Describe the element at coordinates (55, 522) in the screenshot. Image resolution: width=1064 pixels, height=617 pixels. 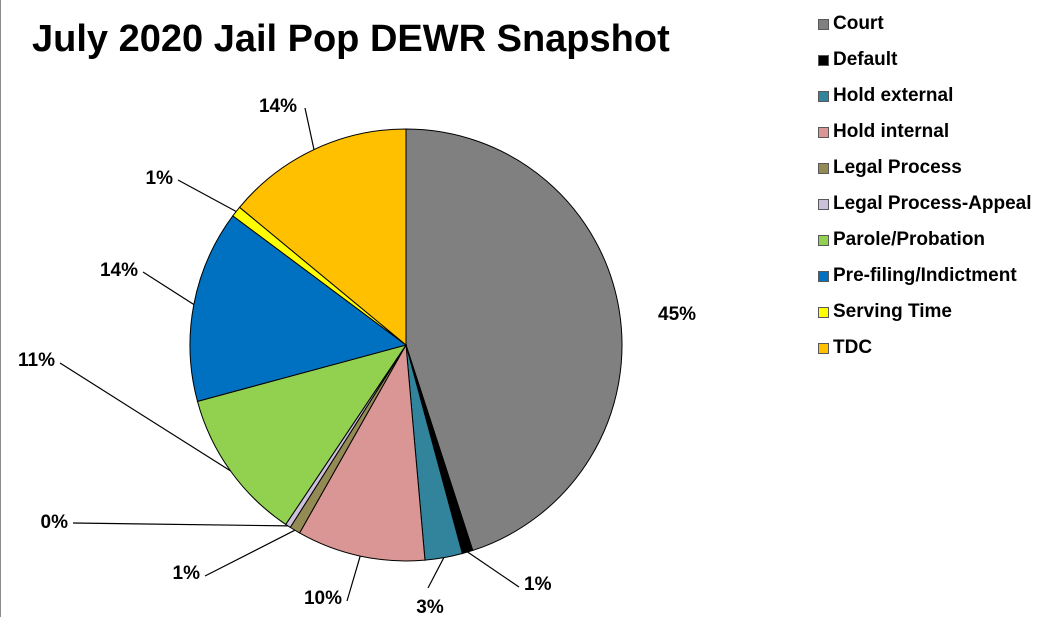
I see `data-label: 0%` at that location.